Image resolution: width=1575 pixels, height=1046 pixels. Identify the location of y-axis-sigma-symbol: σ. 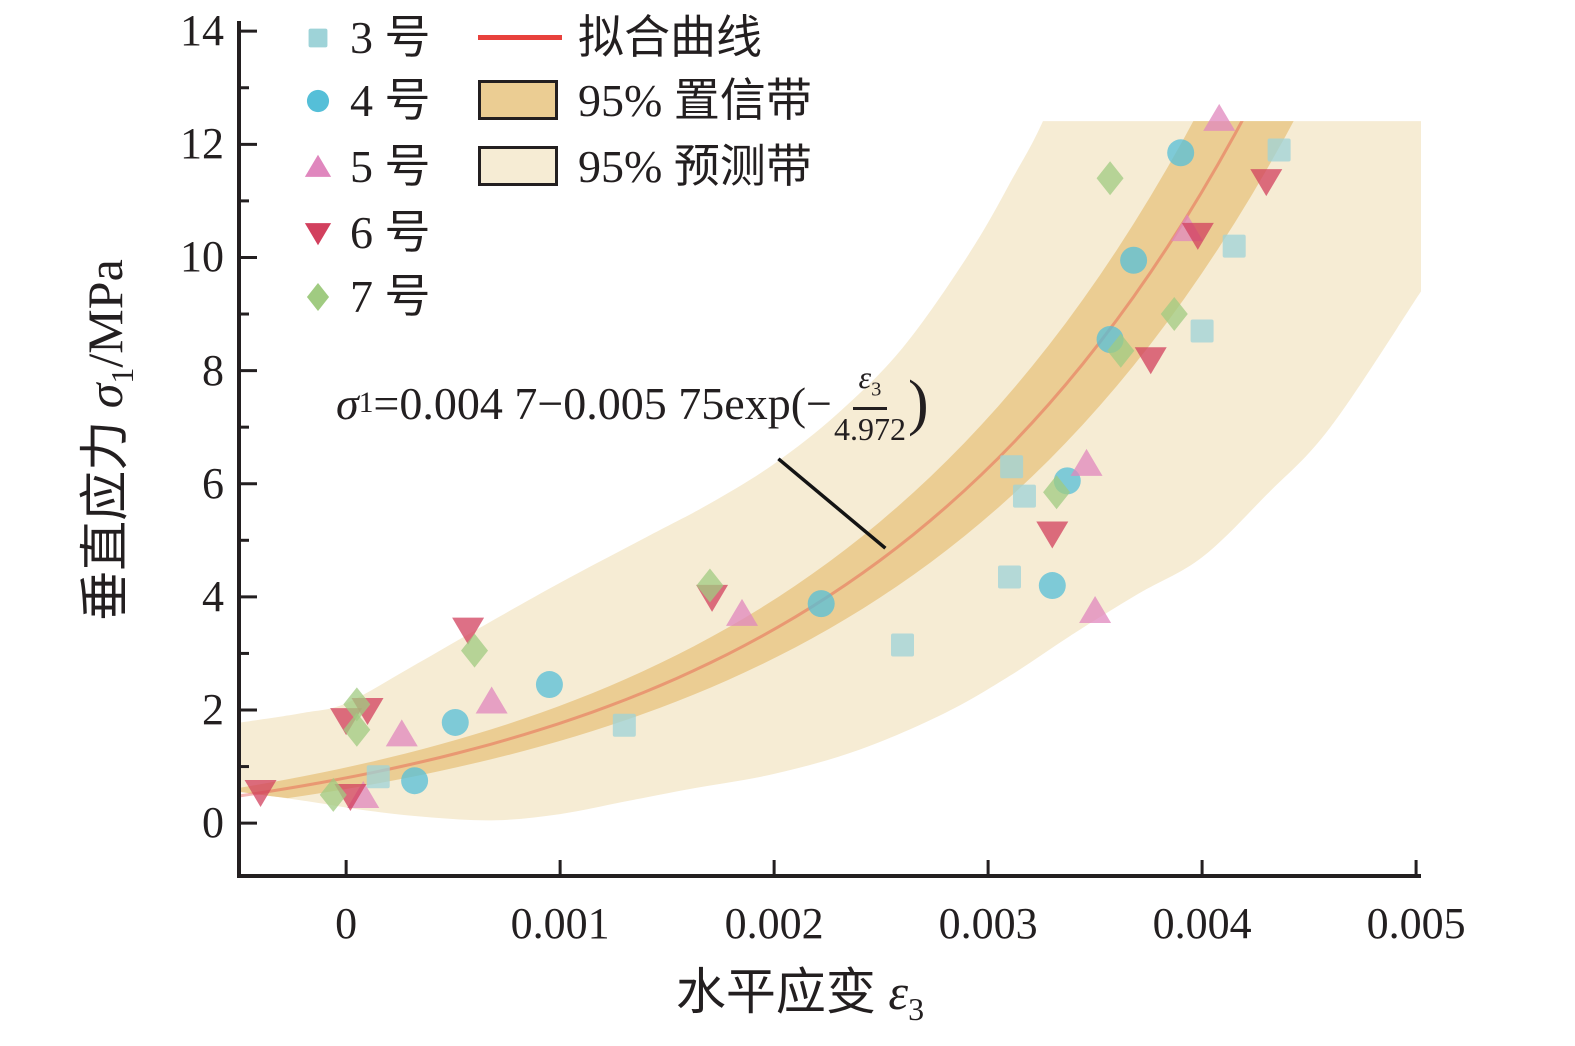
(105, 396).